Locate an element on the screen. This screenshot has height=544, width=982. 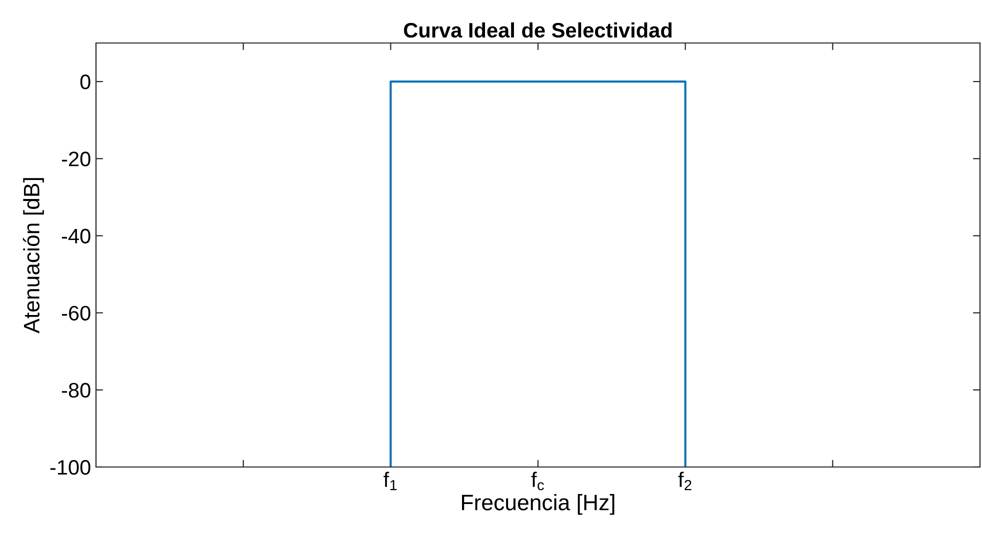
y-tick-label: 0 is located at coordinates (85, 82).